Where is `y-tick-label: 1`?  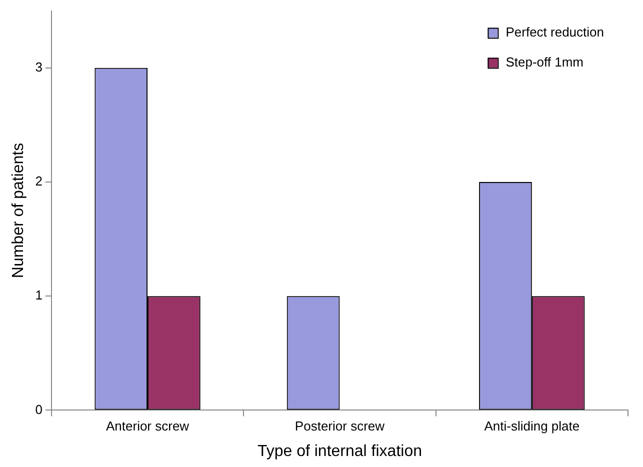
y-tick-label: 1 is located at coordinates (38, 295).